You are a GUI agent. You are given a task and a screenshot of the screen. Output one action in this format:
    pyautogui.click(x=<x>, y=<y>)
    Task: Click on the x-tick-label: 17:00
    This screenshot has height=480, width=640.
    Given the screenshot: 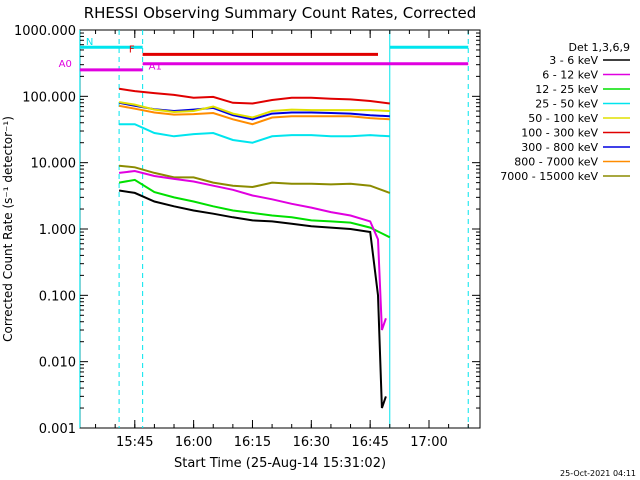 What is the action you would take?
    pyautogui.click(x=428, y=442)
    